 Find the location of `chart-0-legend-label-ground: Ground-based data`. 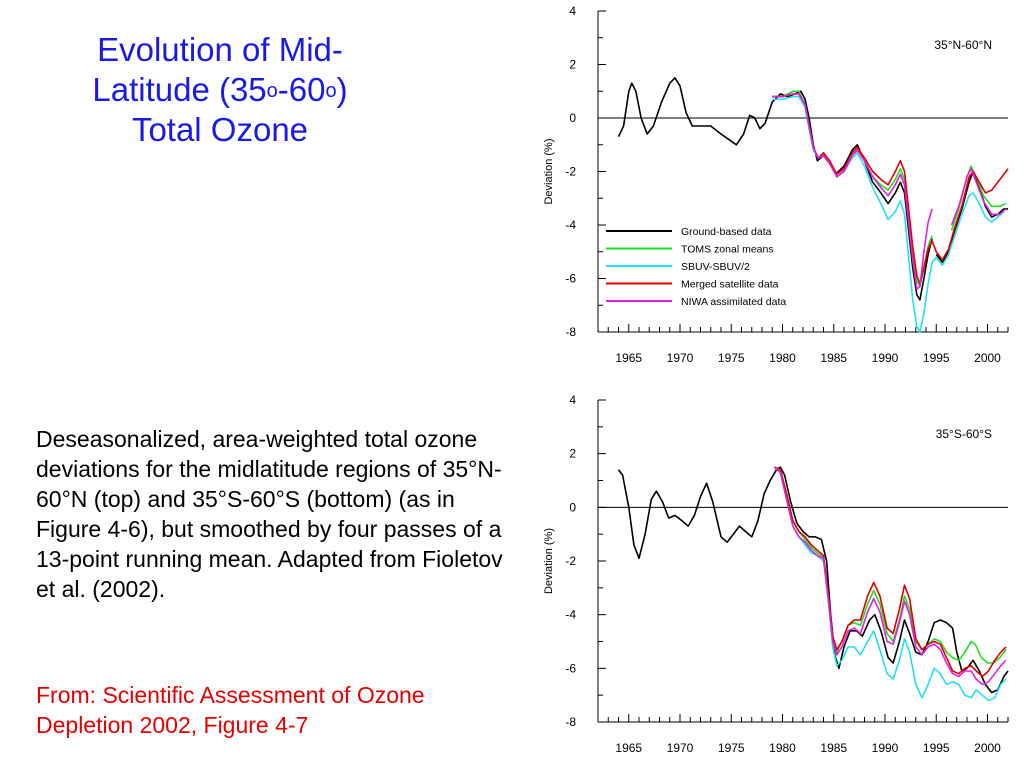

chart-0-legend-label-ground: Ground-based data is located at coordinates (726, 232).